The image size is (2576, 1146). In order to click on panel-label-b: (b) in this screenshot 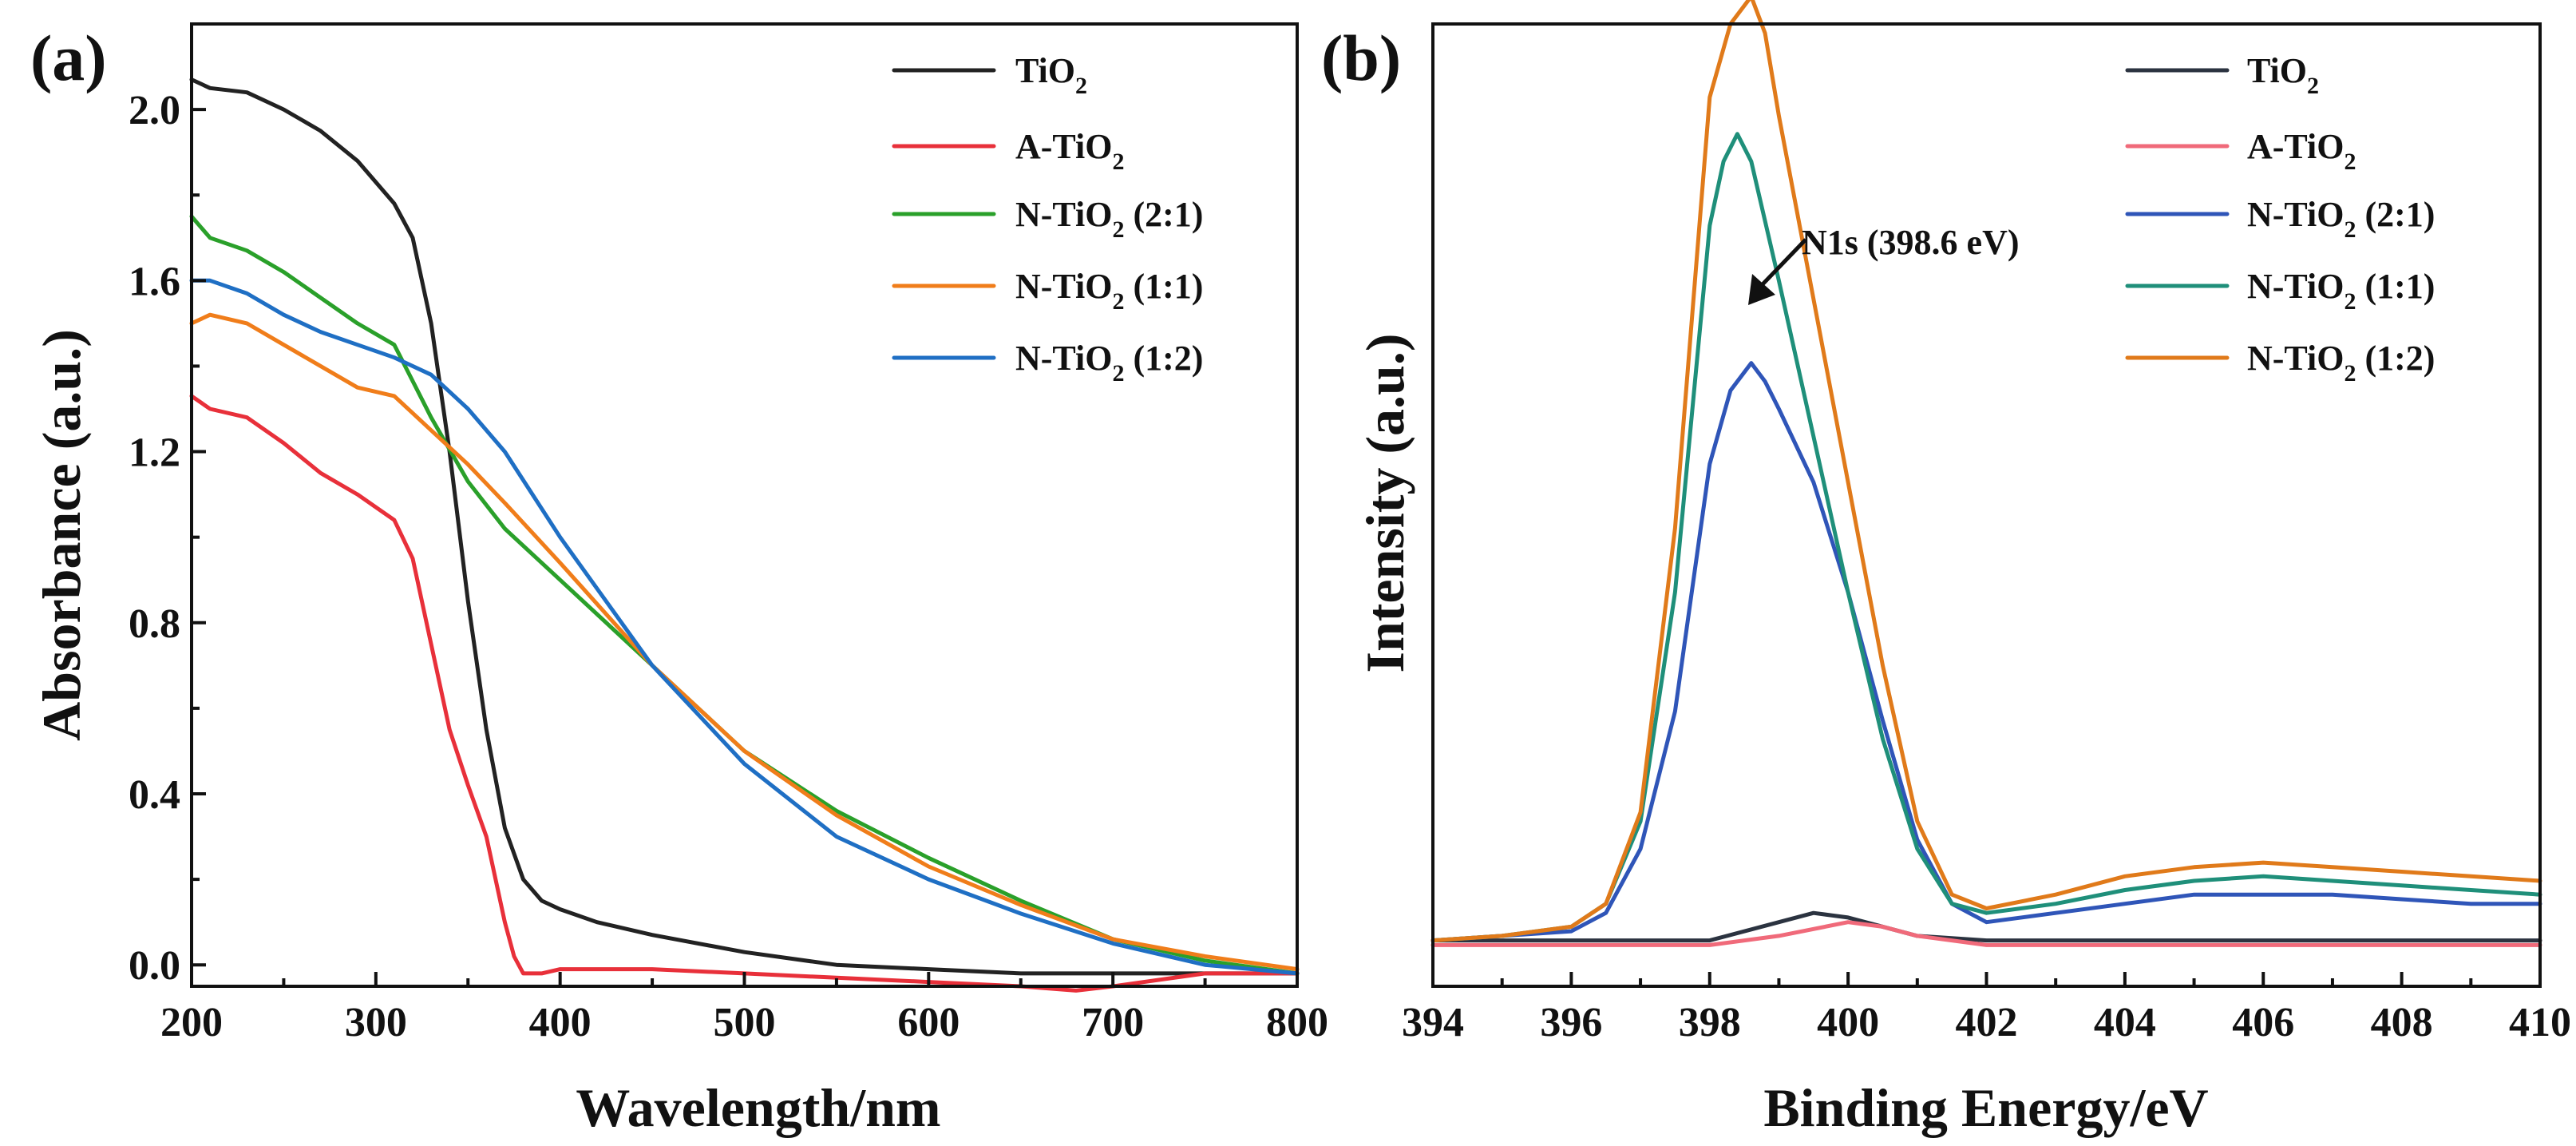, I will do `click(1361, 58)`.